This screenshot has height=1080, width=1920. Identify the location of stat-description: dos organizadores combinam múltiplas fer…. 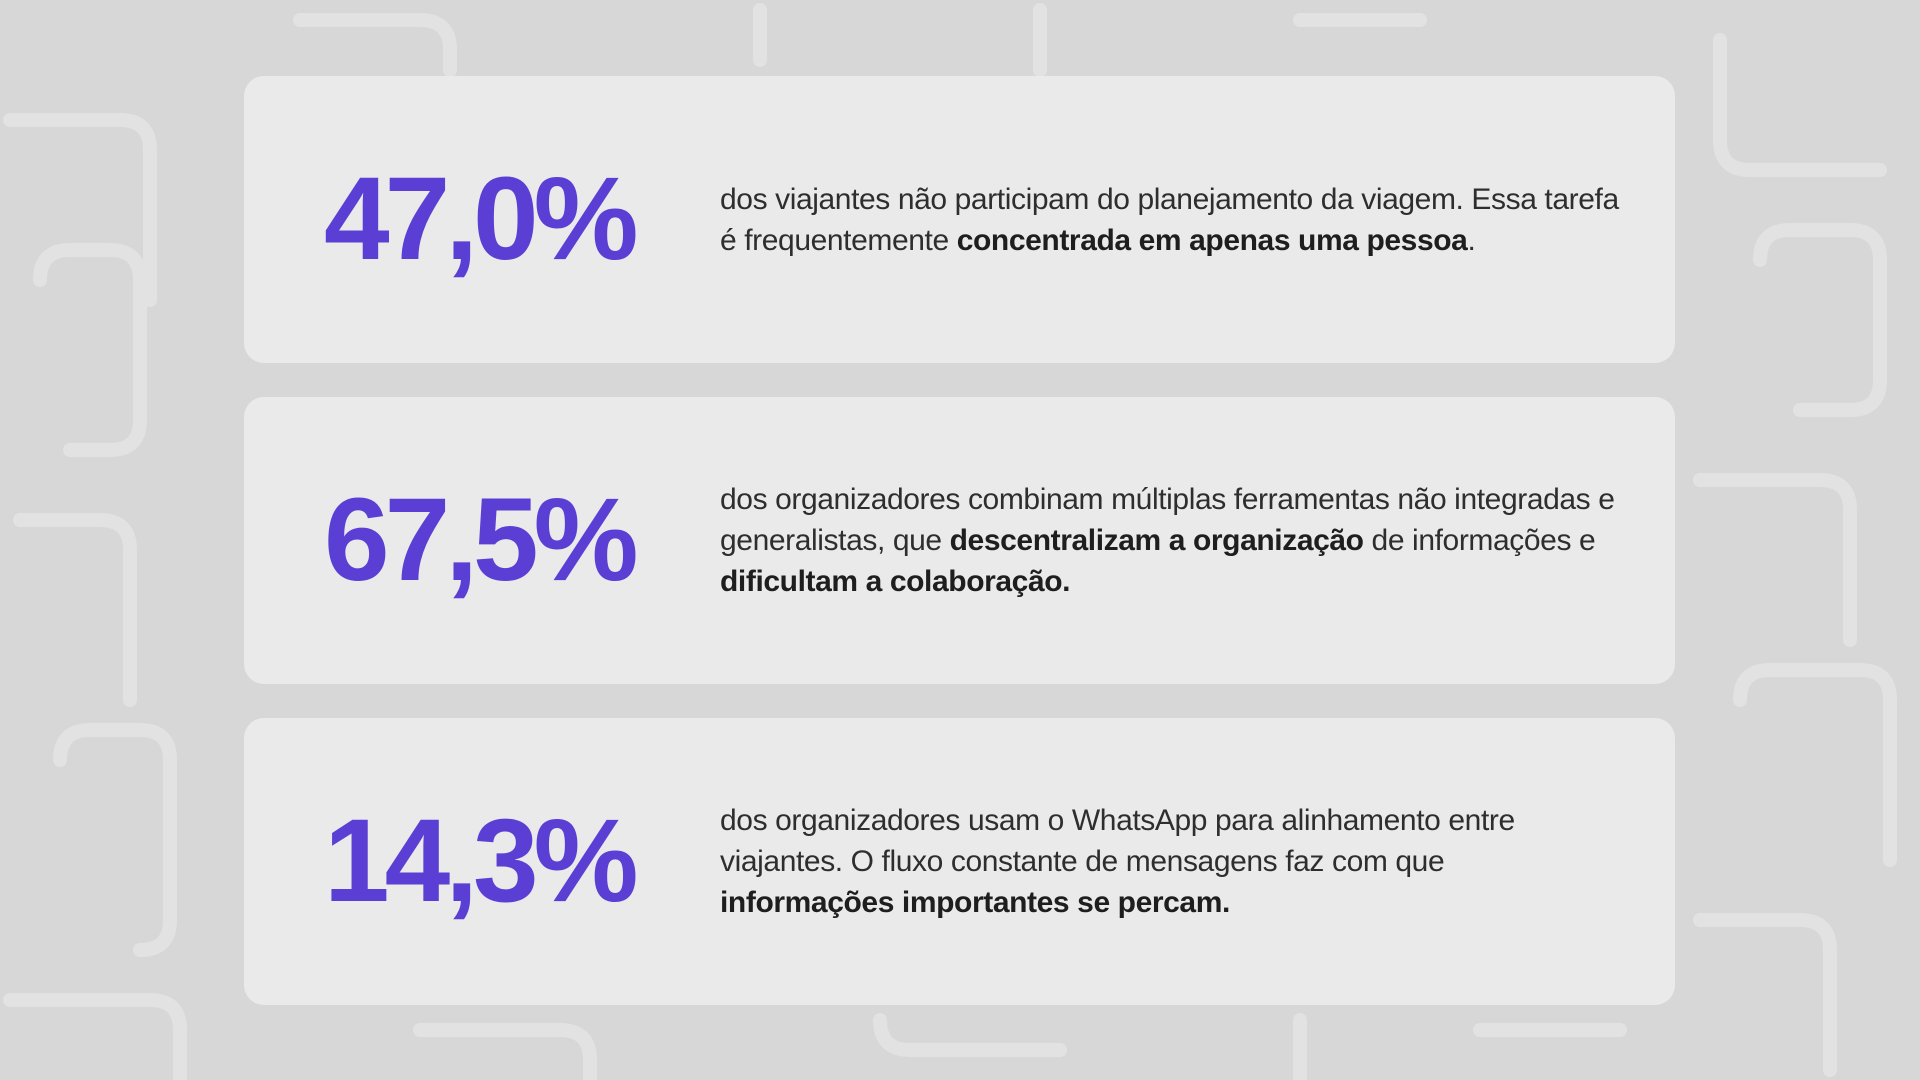
(1170, 540).